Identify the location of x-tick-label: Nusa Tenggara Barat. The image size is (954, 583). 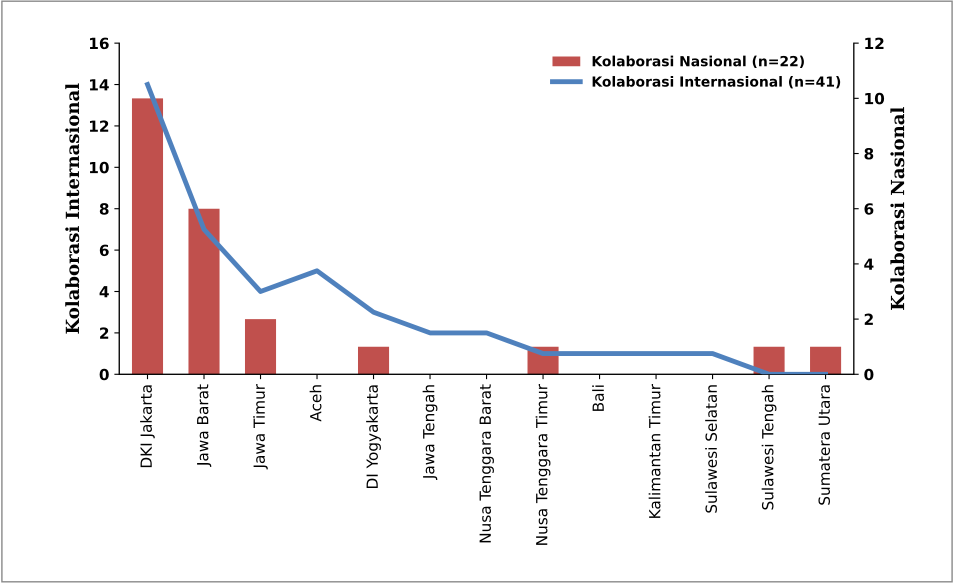
(487, 463).